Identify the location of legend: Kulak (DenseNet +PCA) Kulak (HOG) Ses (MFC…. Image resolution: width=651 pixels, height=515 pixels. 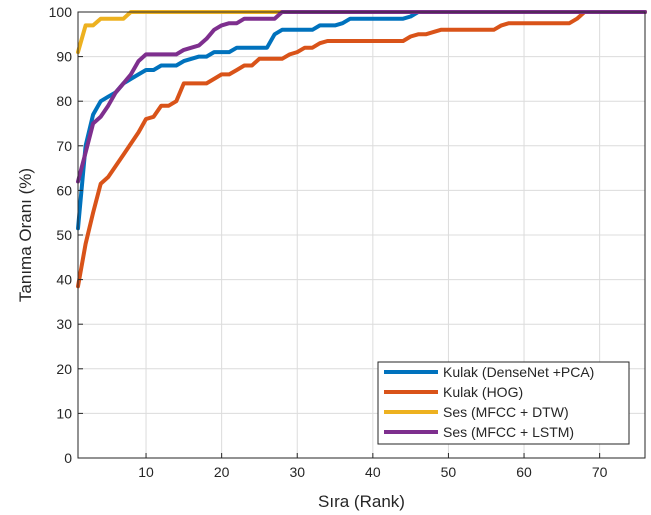
(503, 403).